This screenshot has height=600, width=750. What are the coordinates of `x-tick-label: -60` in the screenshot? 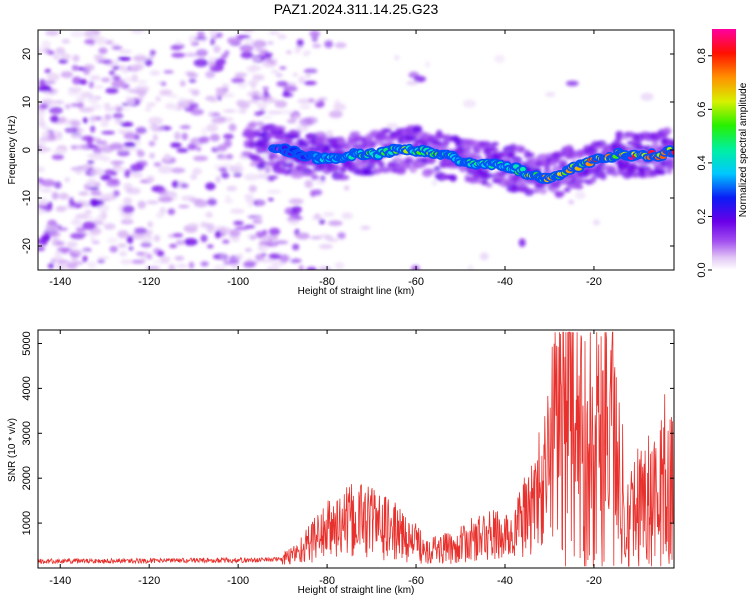 It's located at (416, 282).